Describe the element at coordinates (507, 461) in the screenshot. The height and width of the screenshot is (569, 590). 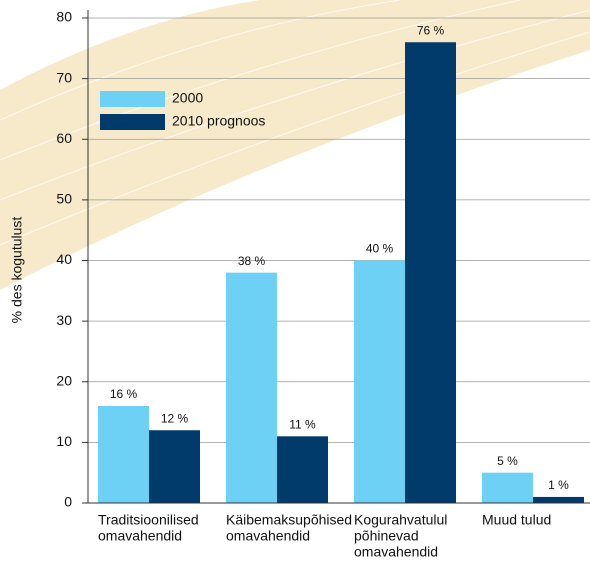
I see `value-label: 5 %` at that location.